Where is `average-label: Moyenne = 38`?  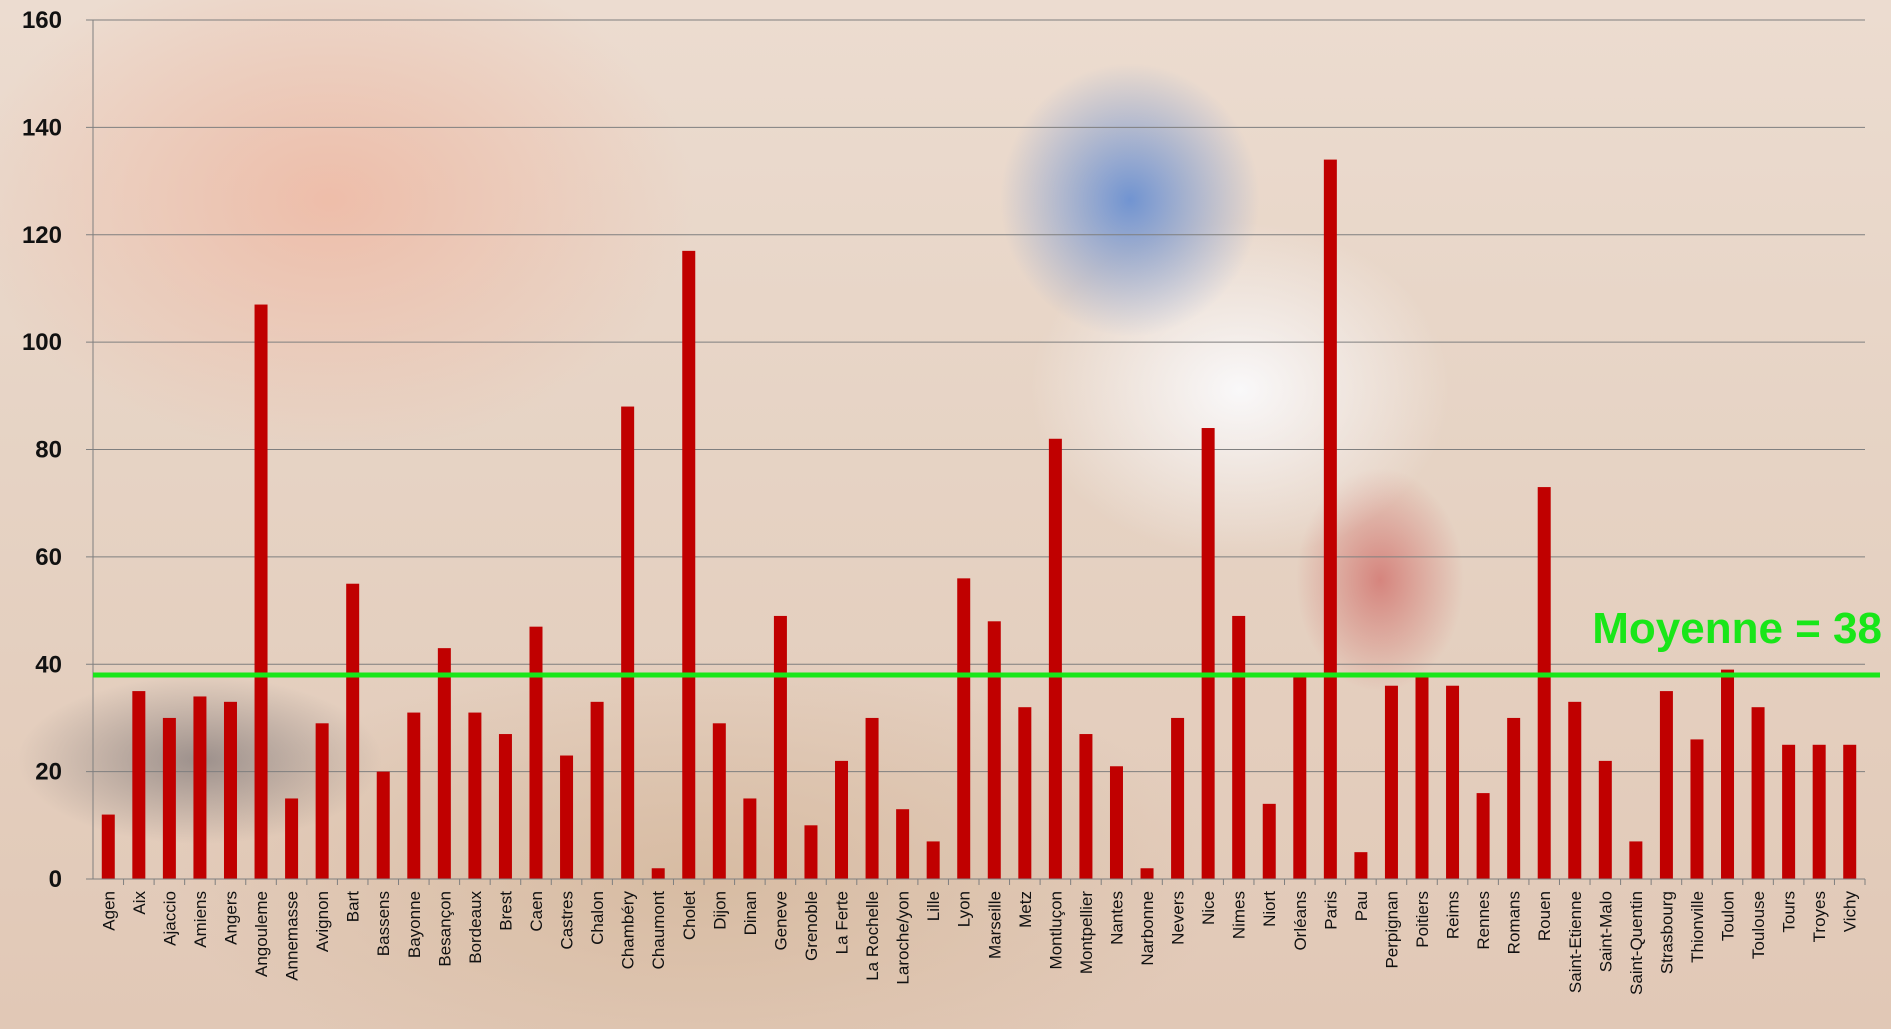 average-label: Moyenne = 38 is located at coordinates (1737, 628).